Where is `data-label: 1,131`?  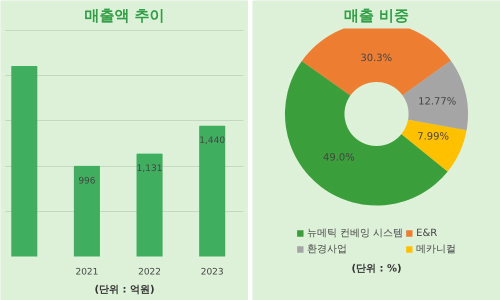 data-label: 1,131 is located at coordinates (149, 169).